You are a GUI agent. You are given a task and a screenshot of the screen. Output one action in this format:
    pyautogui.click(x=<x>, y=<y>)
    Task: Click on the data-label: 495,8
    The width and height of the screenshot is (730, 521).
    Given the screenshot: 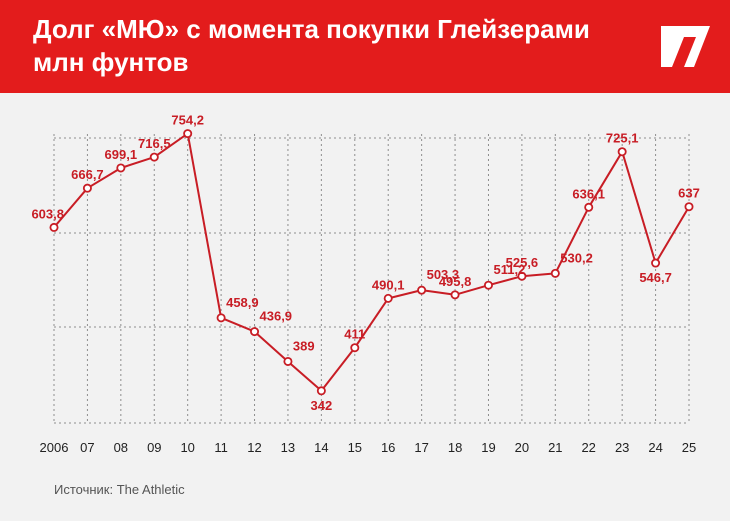 What is the action you would take?
    pyautogui.click(x=455, y=281)
    